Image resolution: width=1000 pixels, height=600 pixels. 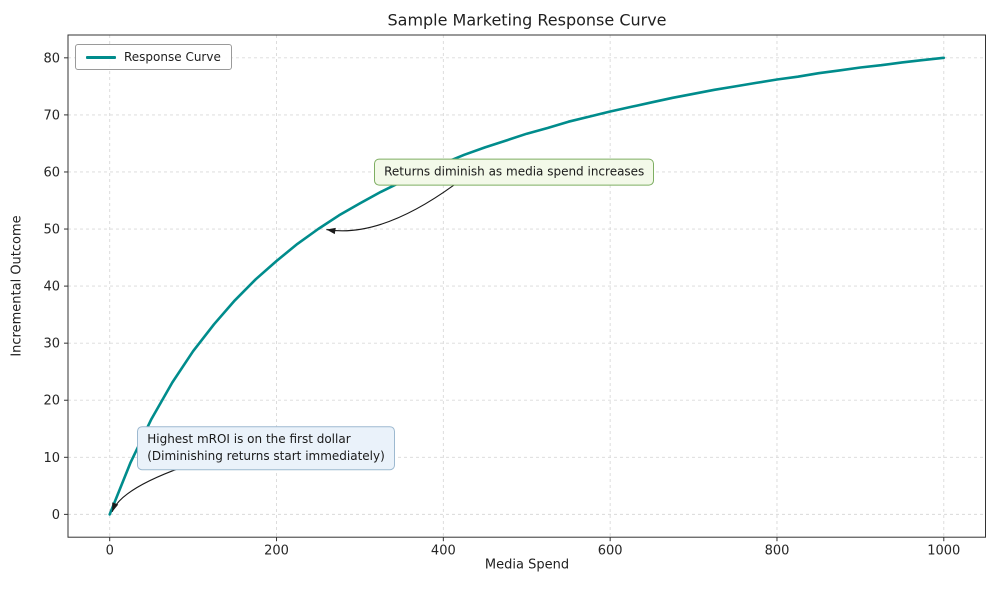 I want to click on x-tick-label: 1000, so click(x=943, y=551).